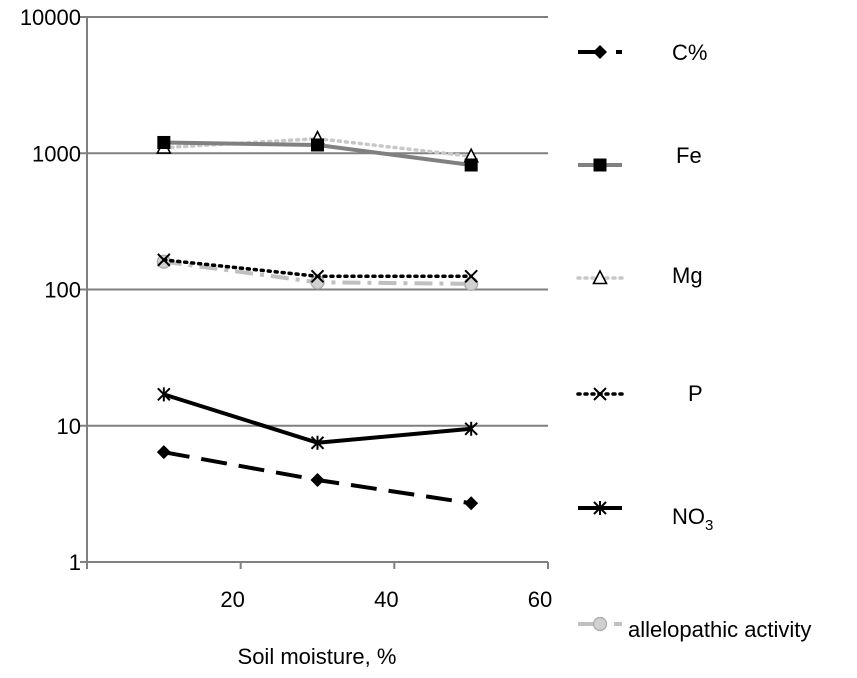 The width and height of the screenshot is (857, 678). I want to click on legend-entry-no3: NO3, so click(645, 517).